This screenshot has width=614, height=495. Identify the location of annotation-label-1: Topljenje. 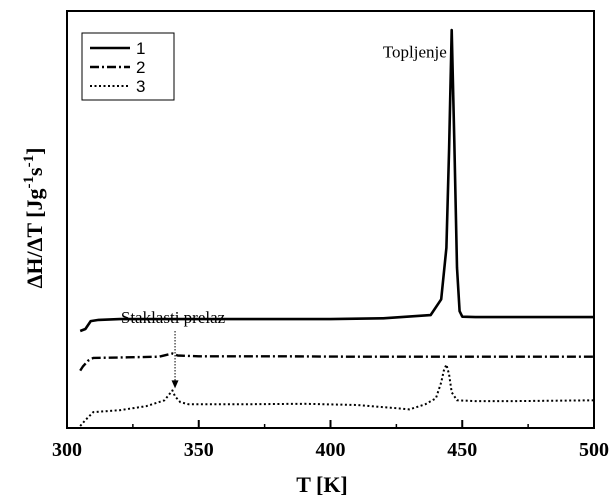
(415, 52).